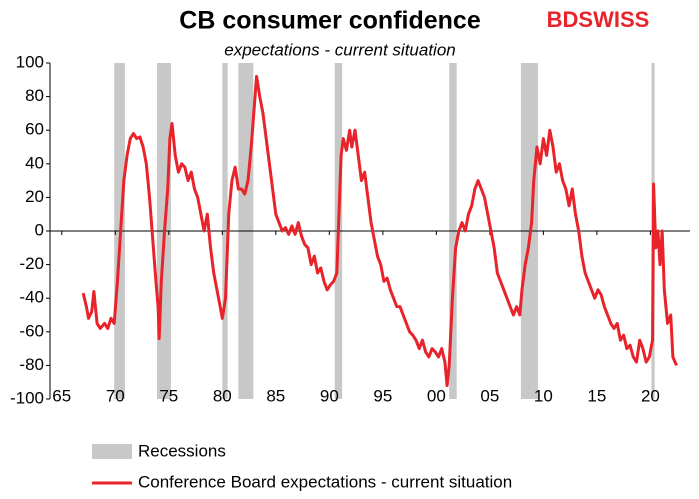 The width and height of the screenshot is (699, 499). What do you see at coordinates (543, 395) in the screenshot?
I see `x-tick-label: 10` at bounding box center [543, 395].